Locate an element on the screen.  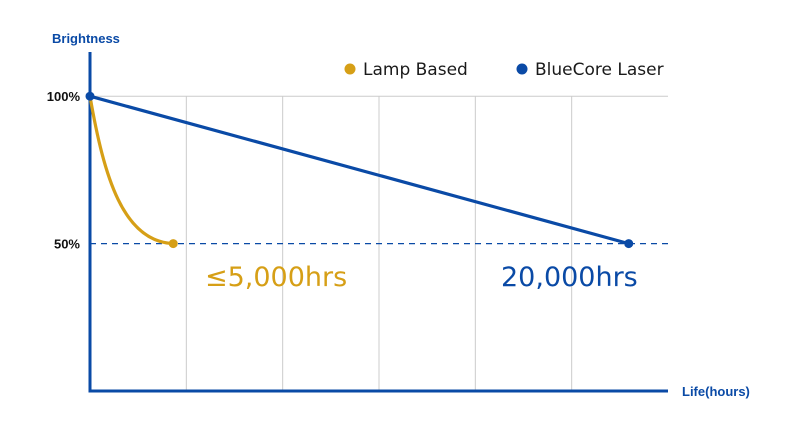
laser-life-label: 20,000hrs is located at coordinates (569, 277).